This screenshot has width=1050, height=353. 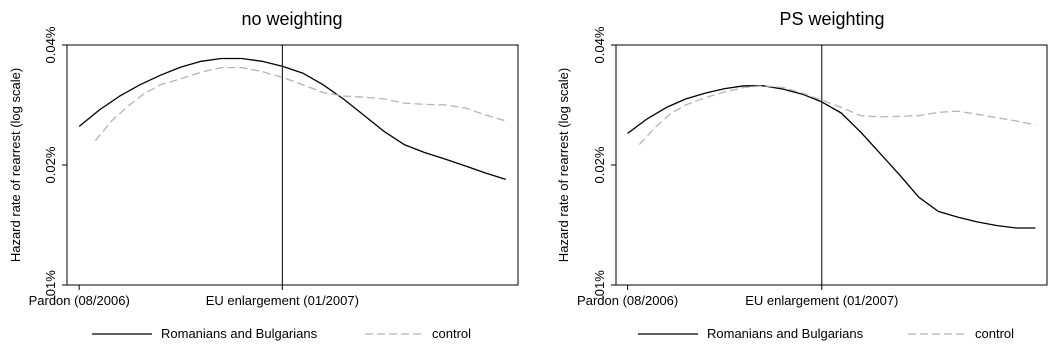 I want to click on chart-title: PS weighting, so click(x=831, y=19).